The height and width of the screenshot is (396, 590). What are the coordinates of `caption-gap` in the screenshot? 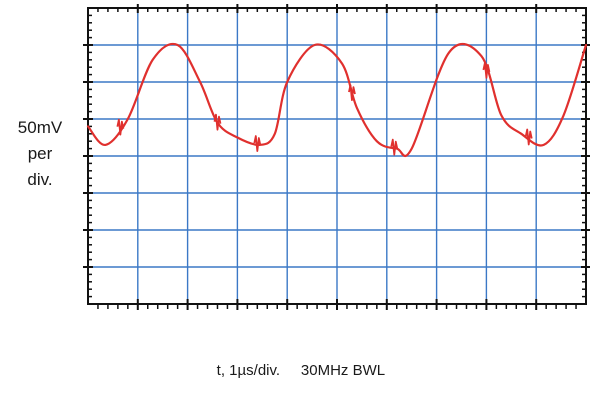 It's located at (290, 370).